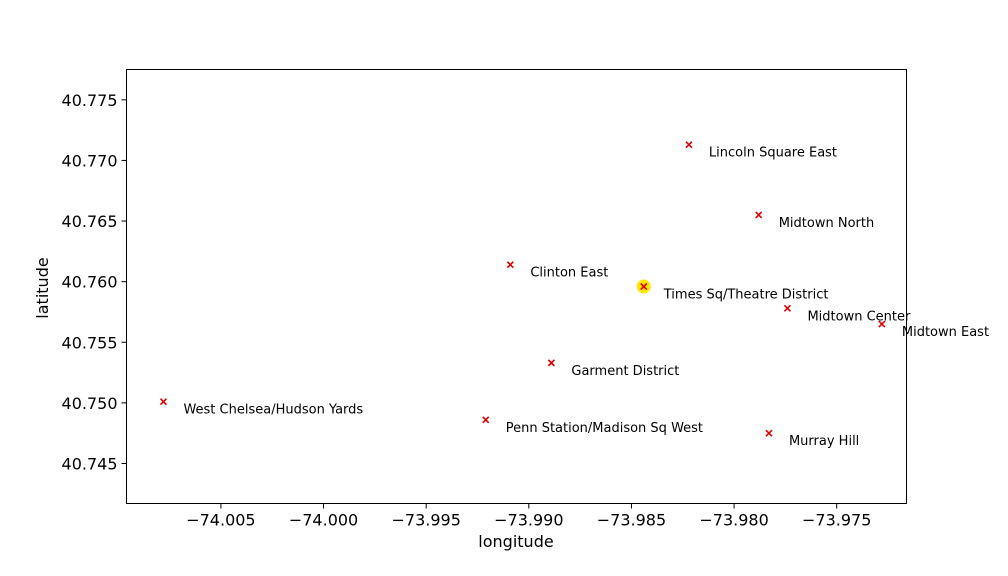 The height and width of the screenshot is (576, 1008). I want to click on data-point: Midtown North, so click(815, 221).